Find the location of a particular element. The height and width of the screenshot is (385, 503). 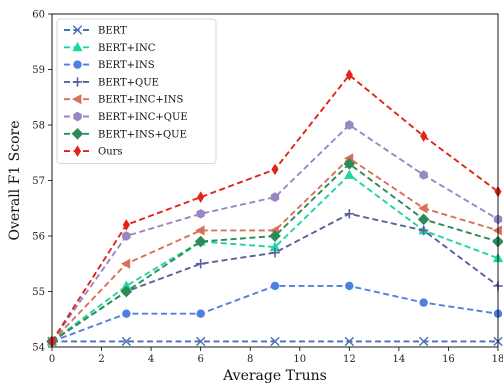

legend-item: BERT+INC+QUE is located at coordinates (126, 117).